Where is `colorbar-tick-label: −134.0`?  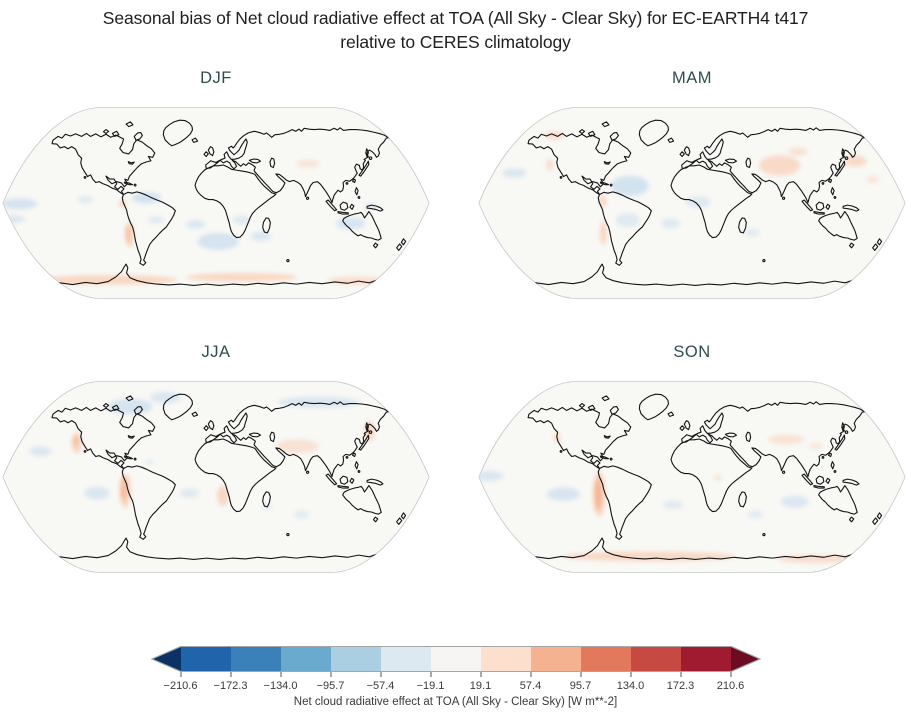 colorbar-tick-label: −134.0 is located at coordinates (280, 686).